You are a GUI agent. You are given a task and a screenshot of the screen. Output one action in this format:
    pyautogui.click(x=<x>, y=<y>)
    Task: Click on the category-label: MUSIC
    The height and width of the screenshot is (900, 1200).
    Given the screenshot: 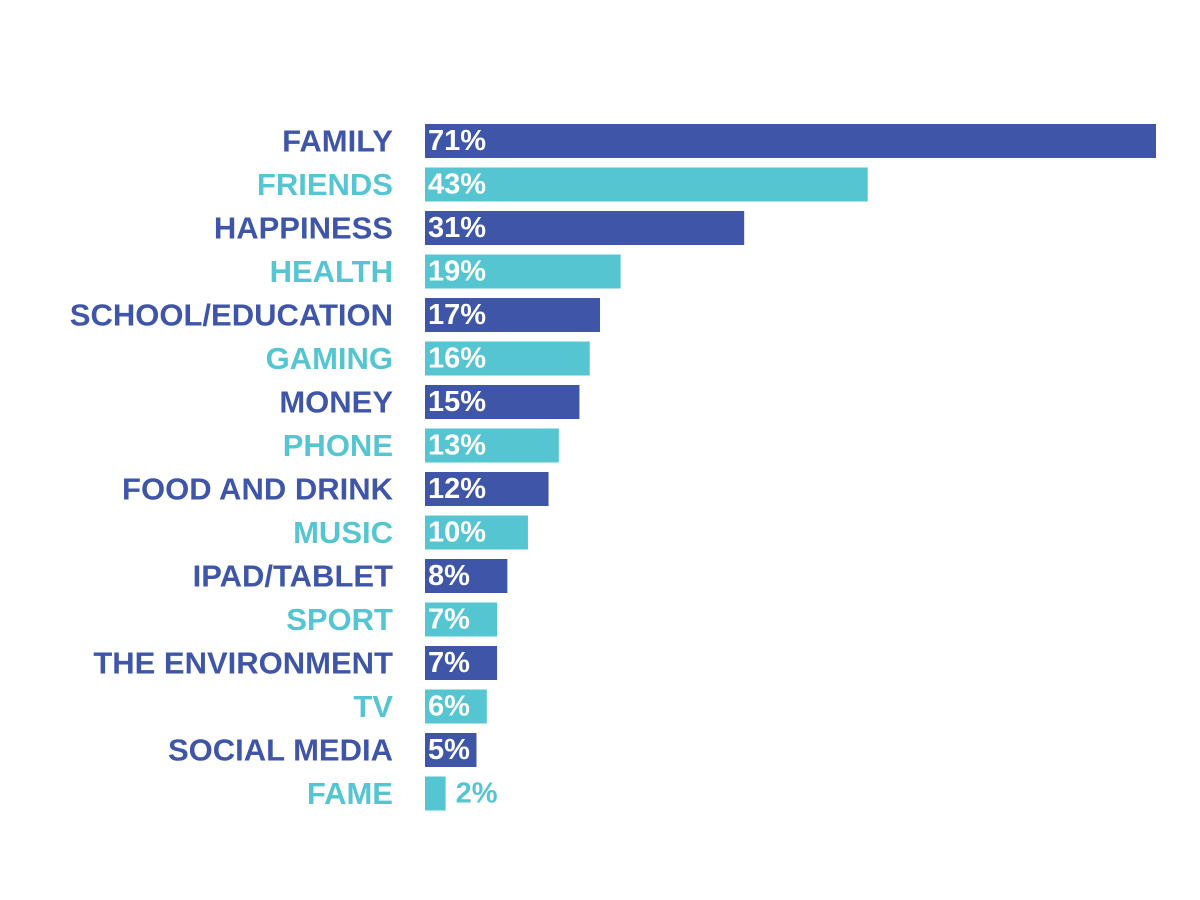 What is the action you would take?
    pyautogui.click(x=343, y=532)
    